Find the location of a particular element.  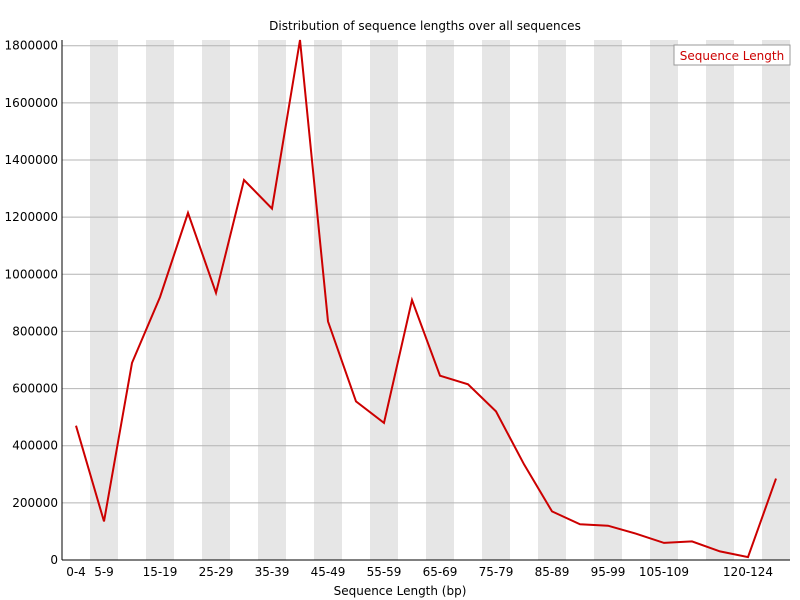

y-tick-label: 1600000 is located at coordinates (31, 103).